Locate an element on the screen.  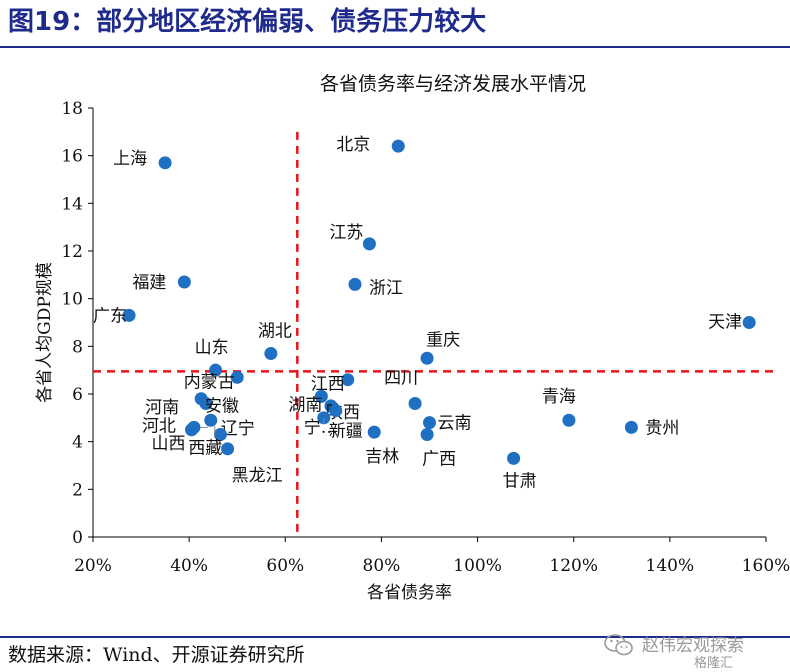
x-tick-label: 20% is located at coordinates (93, 566).